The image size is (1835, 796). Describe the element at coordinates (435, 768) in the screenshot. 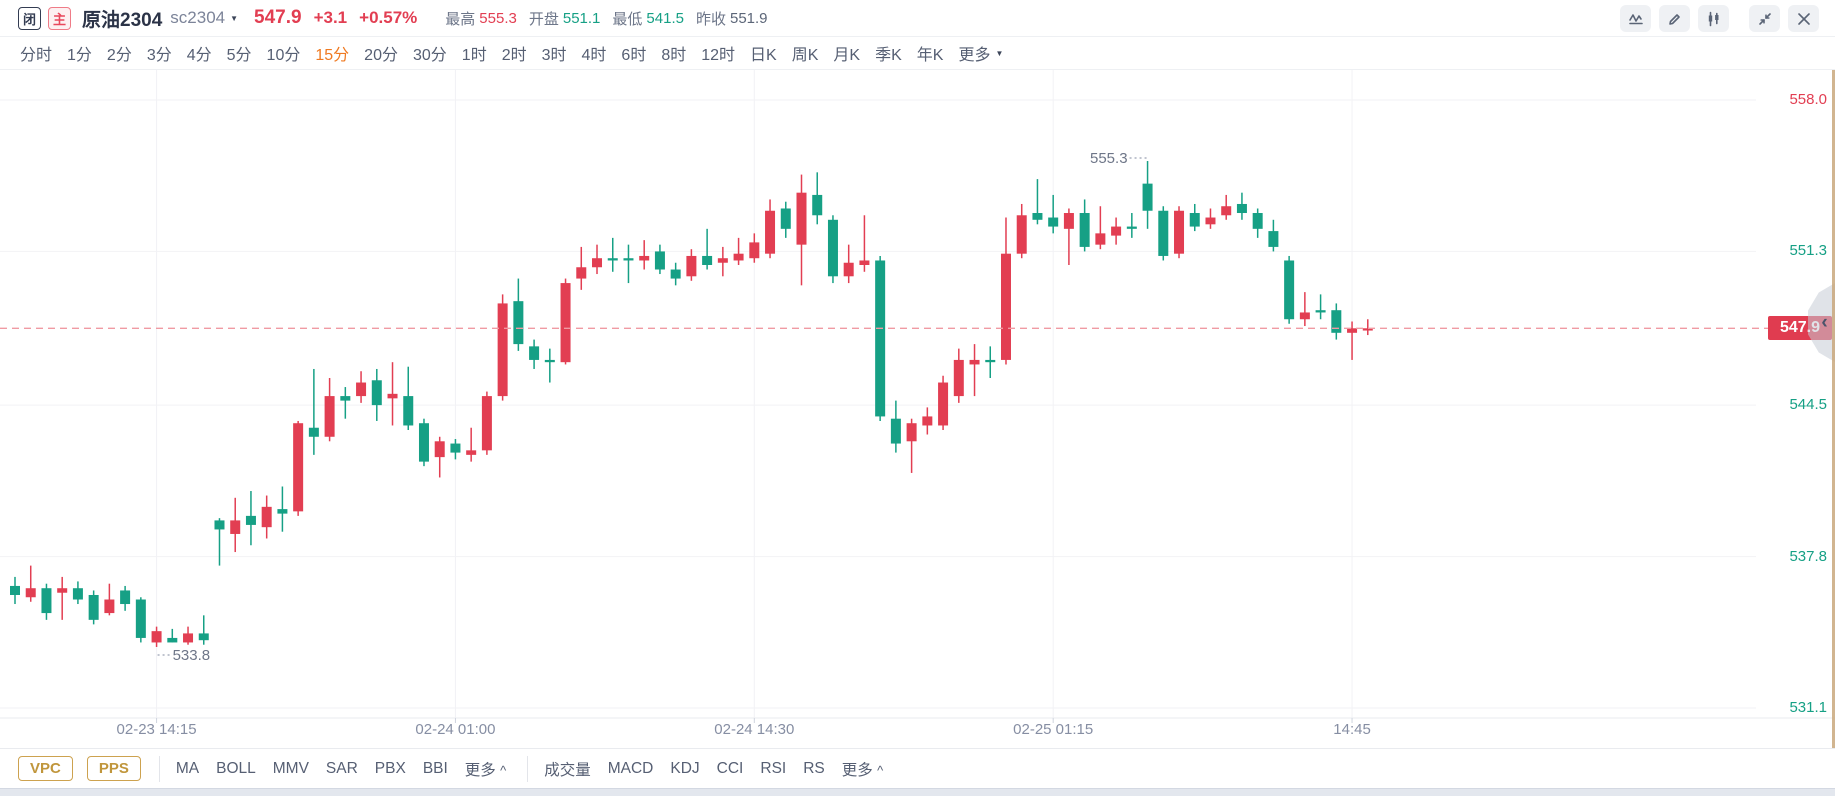

I see `overlay-indicator-bbi: BBI` at that location.